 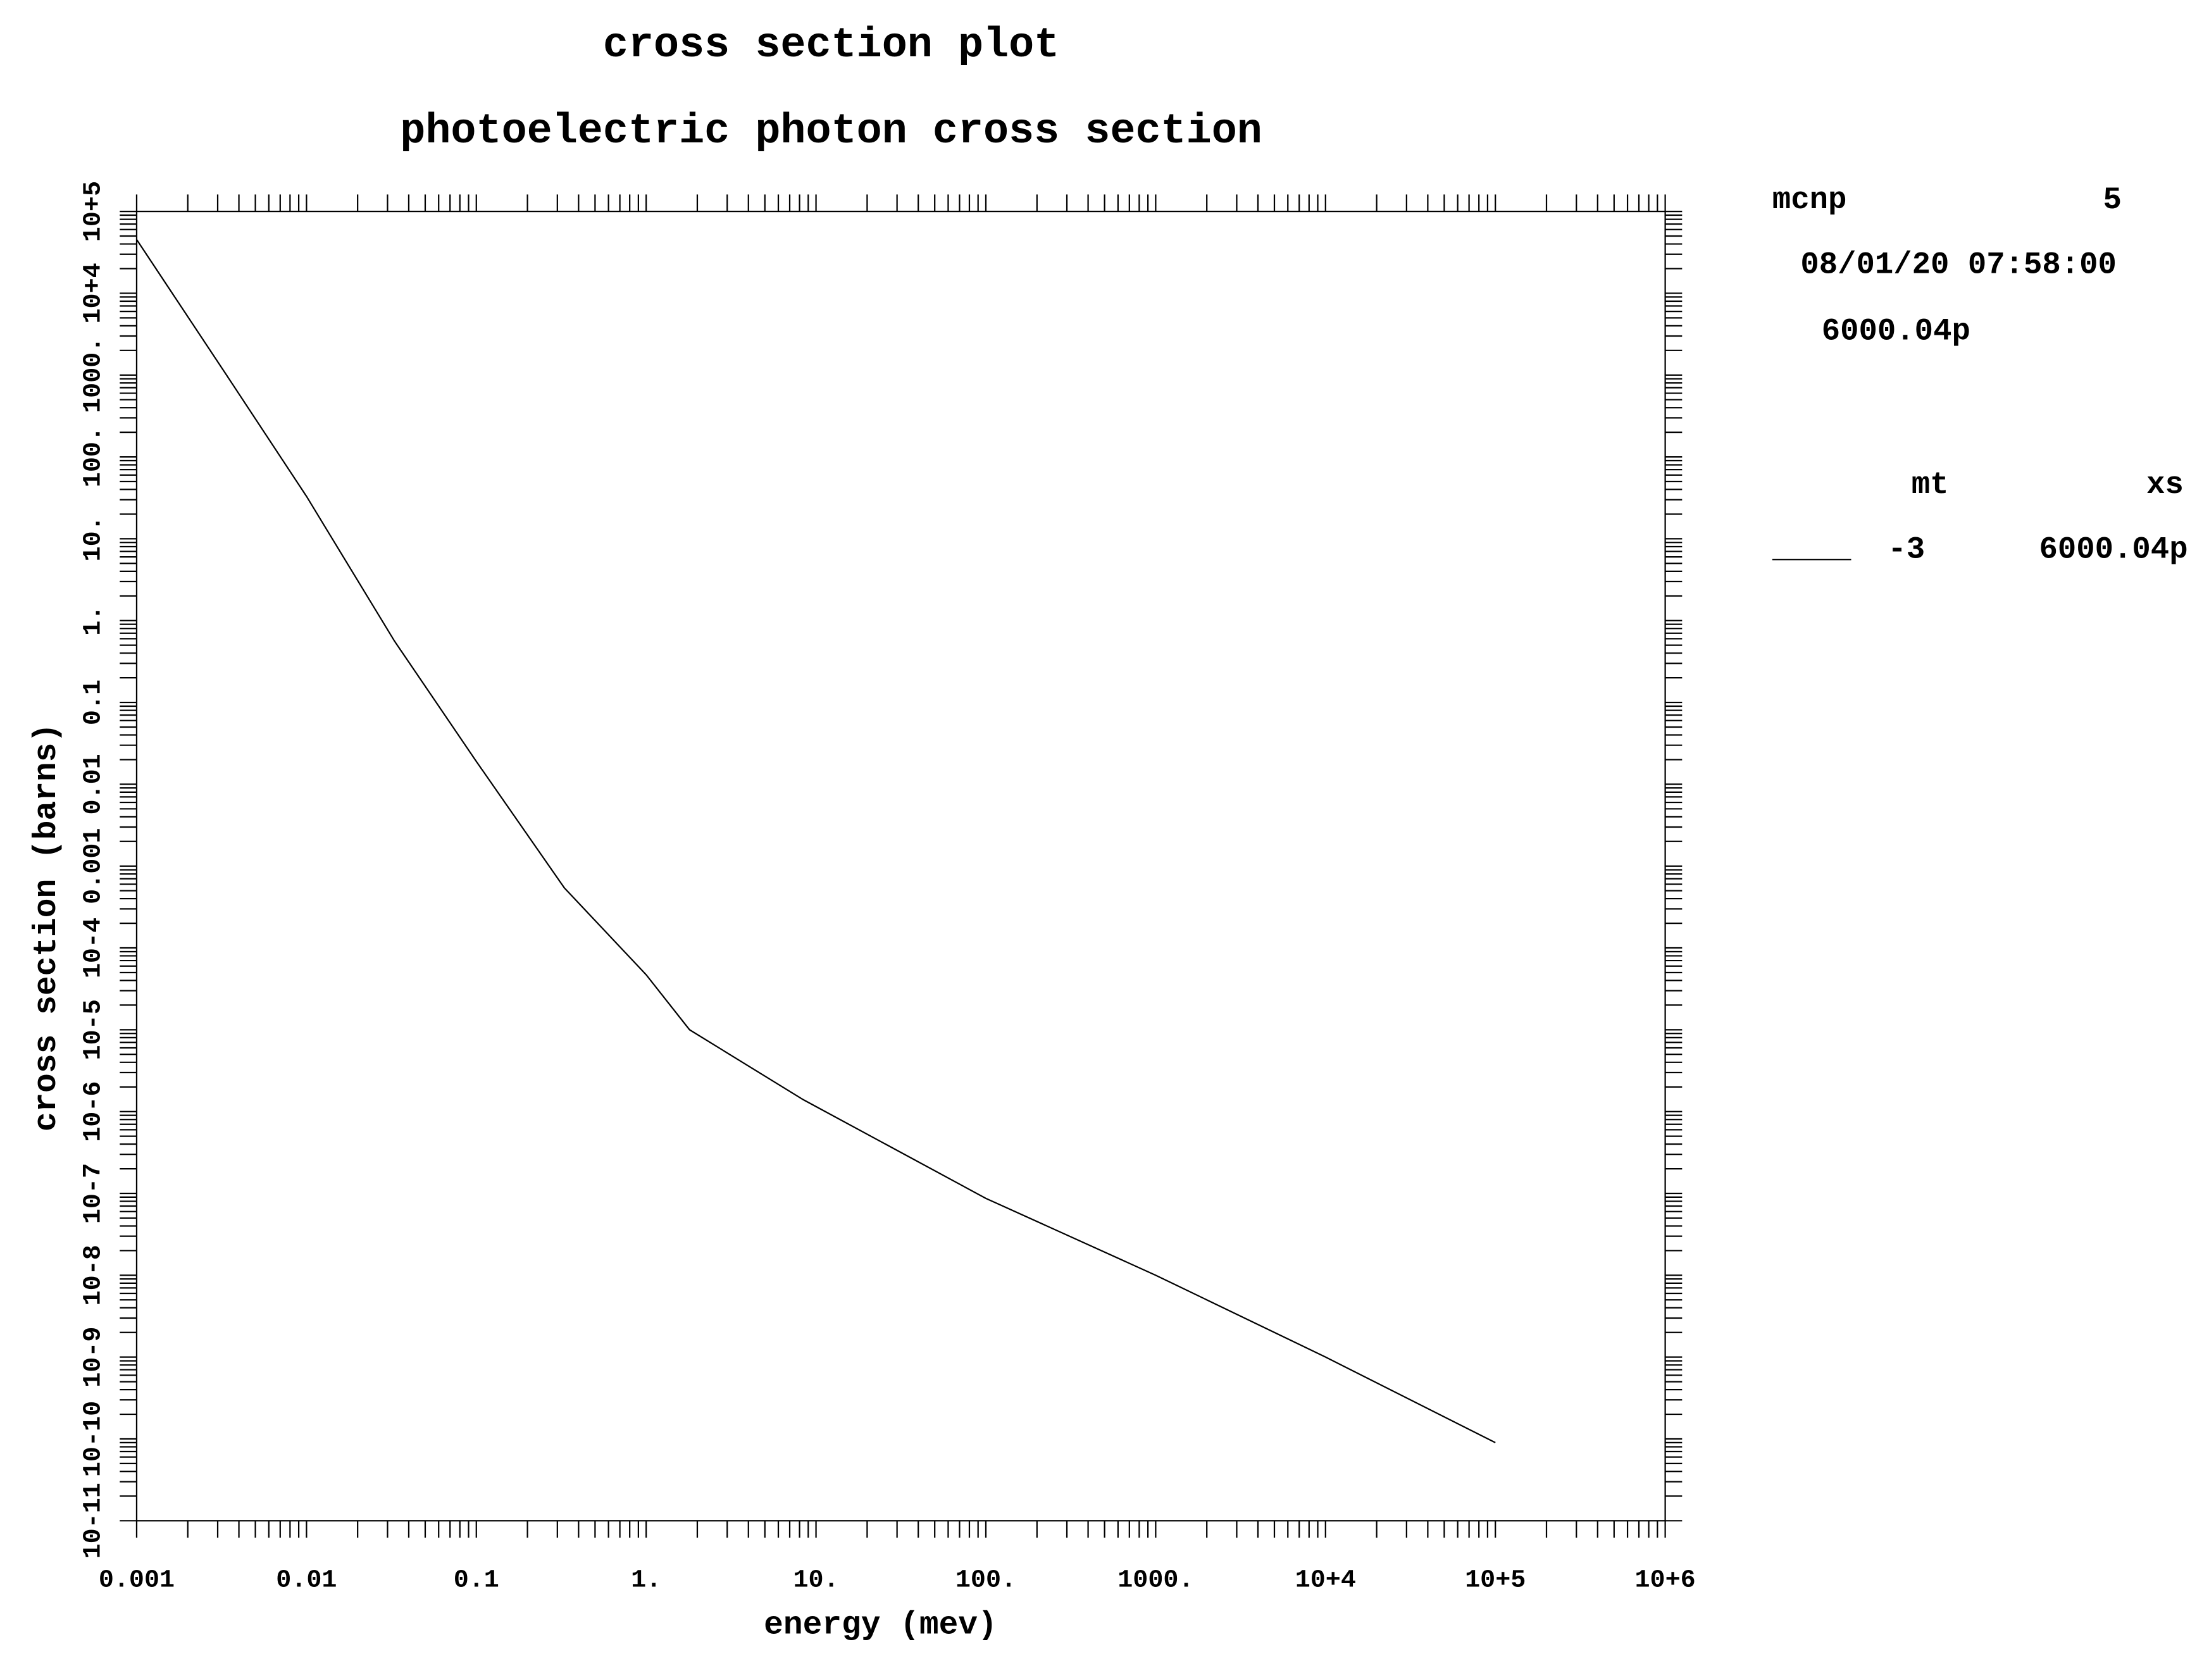 What do you see at coordinates (94, 1439) in the screenshot?
I see `y-tick-label: 10-10` at bounding box center [94, 1439].